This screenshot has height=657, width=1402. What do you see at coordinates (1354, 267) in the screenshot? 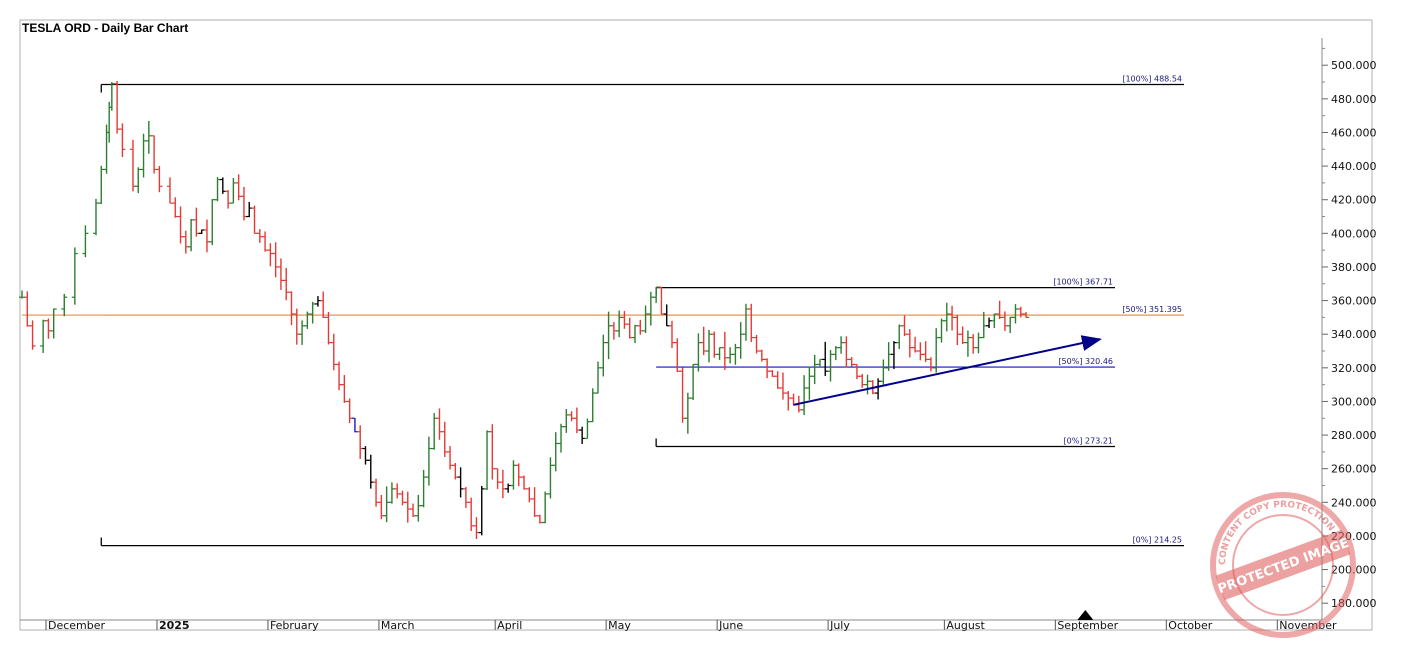
I see `y-tick-label: 380.000` at bounding box center [1354, 267].